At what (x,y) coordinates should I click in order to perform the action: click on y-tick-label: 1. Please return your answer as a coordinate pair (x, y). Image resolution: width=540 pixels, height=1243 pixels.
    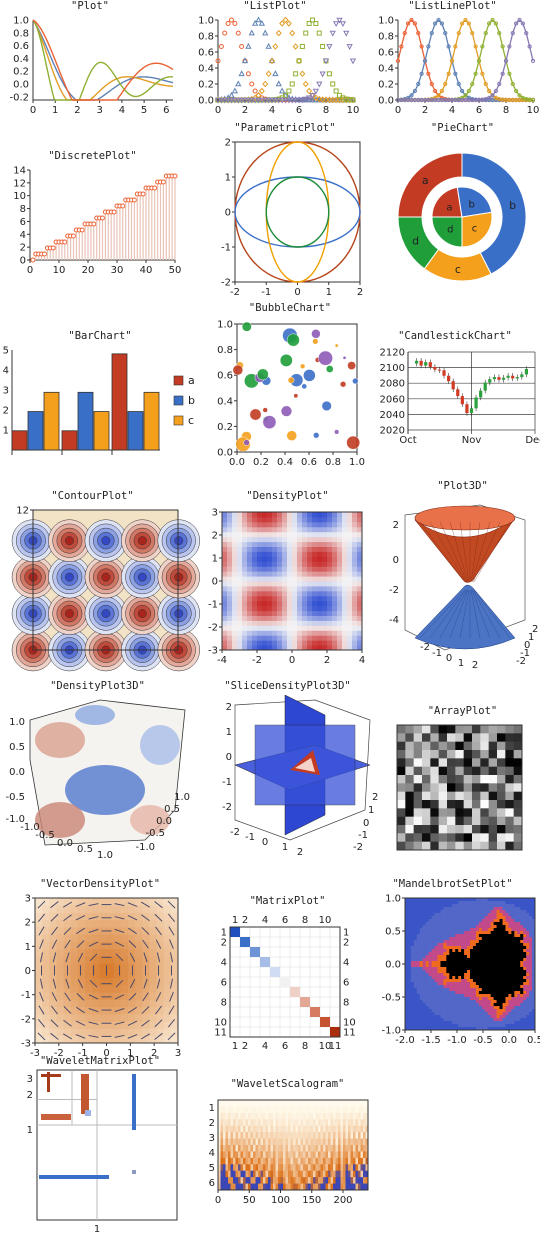
    Looking at the image, I should click on (228, 178).